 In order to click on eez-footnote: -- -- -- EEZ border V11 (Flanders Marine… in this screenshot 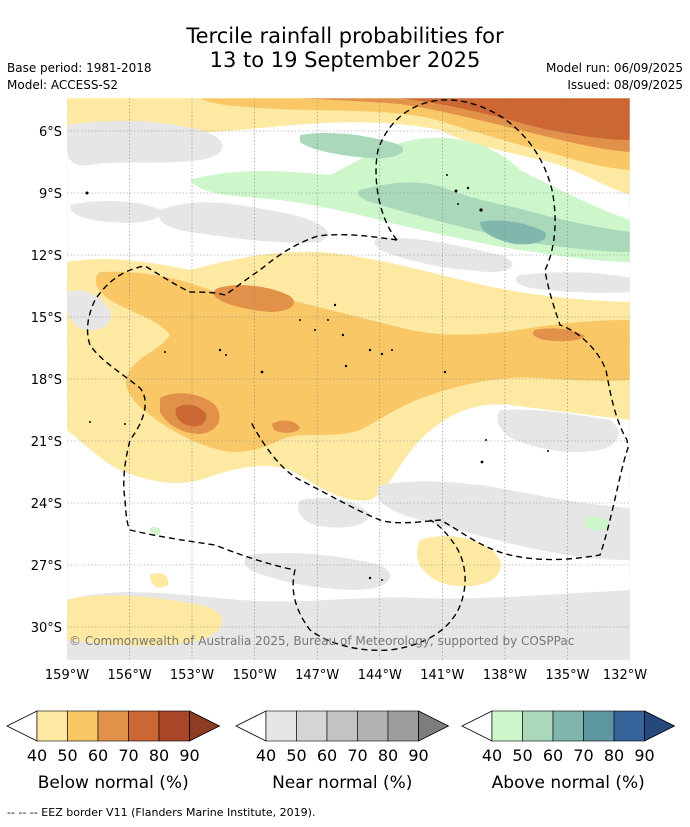, I will do `click(161, 812)`.